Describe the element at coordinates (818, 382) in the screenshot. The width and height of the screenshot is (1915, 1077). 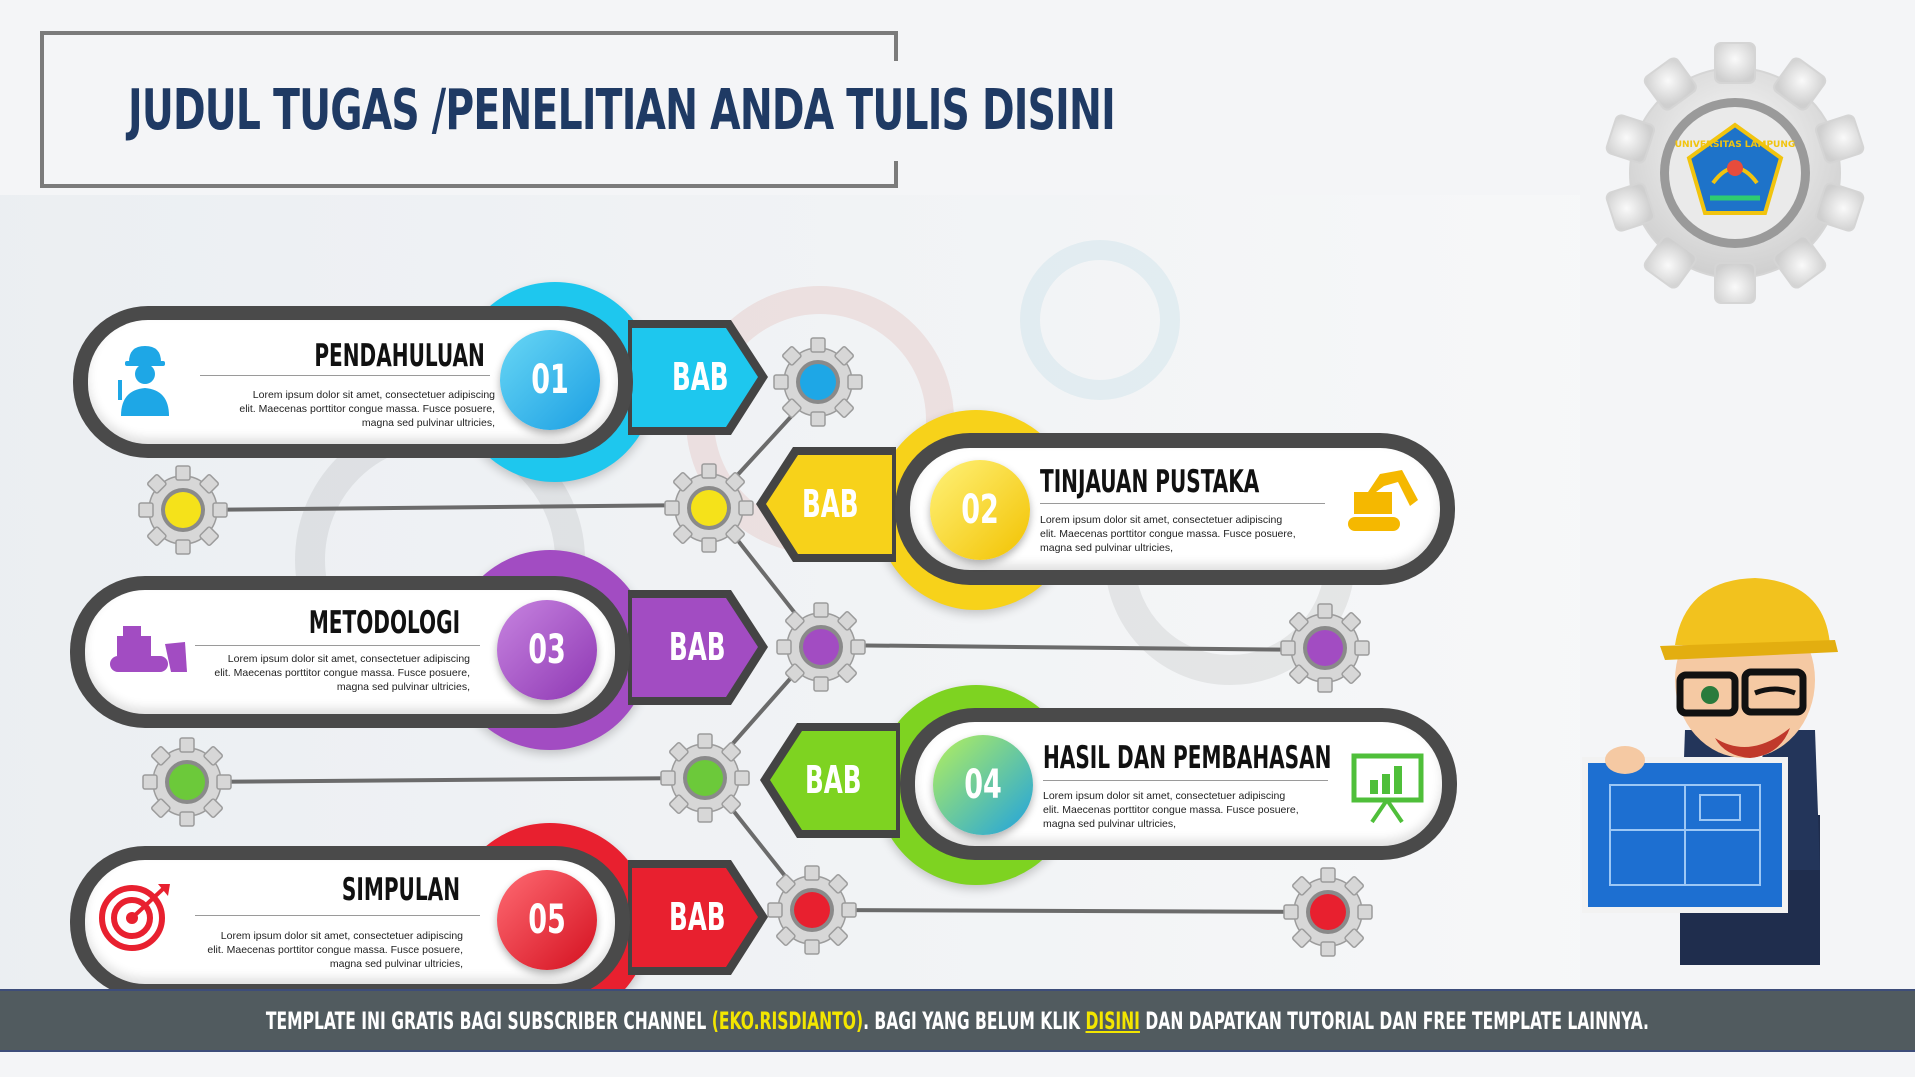
I see `gear-blue-icon` at that location.